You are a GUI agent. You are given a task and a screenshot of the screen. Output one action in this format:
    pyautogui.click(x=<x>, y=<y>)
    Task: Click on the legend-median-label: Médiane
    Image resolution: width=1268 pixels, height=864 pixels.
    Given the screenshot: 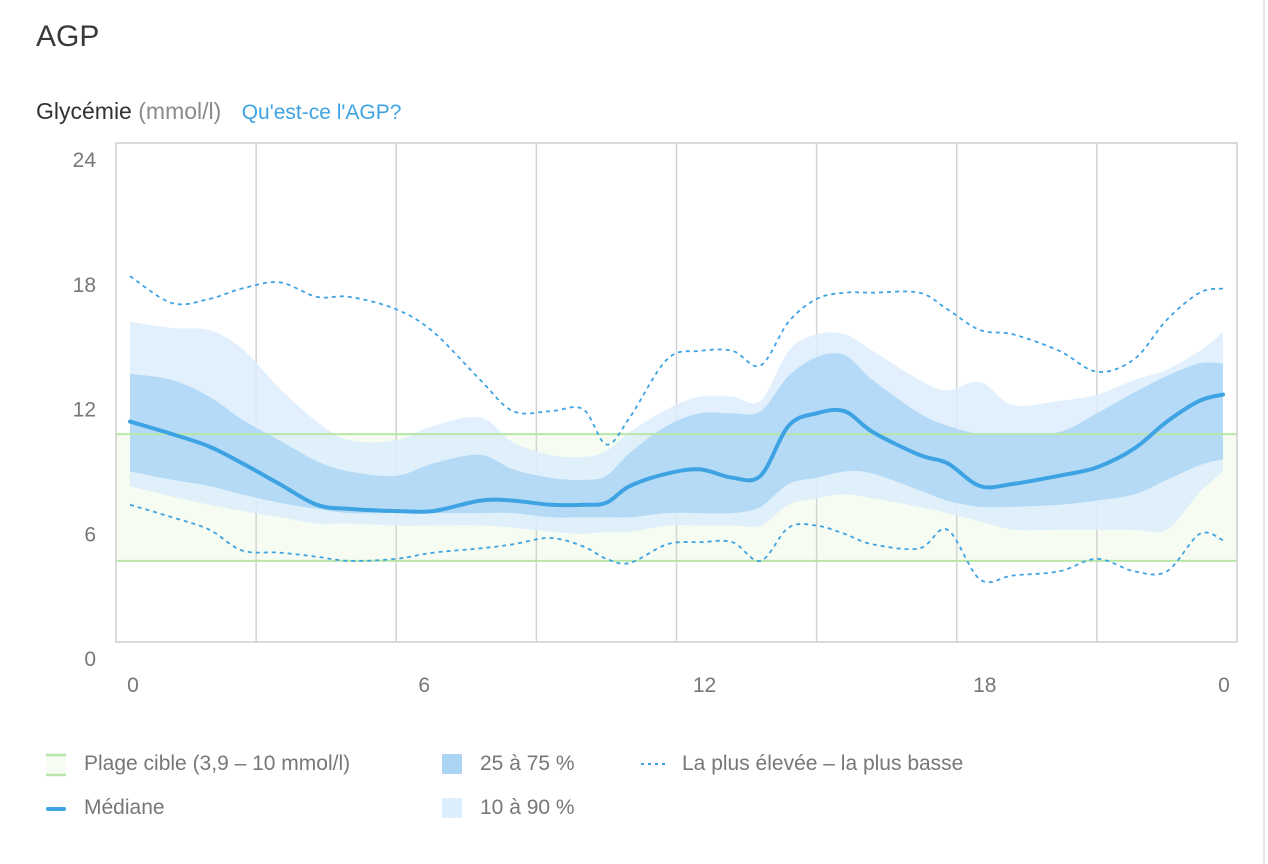 What is the action you would take?
    pyautogui.click(x=124, y=807)
    